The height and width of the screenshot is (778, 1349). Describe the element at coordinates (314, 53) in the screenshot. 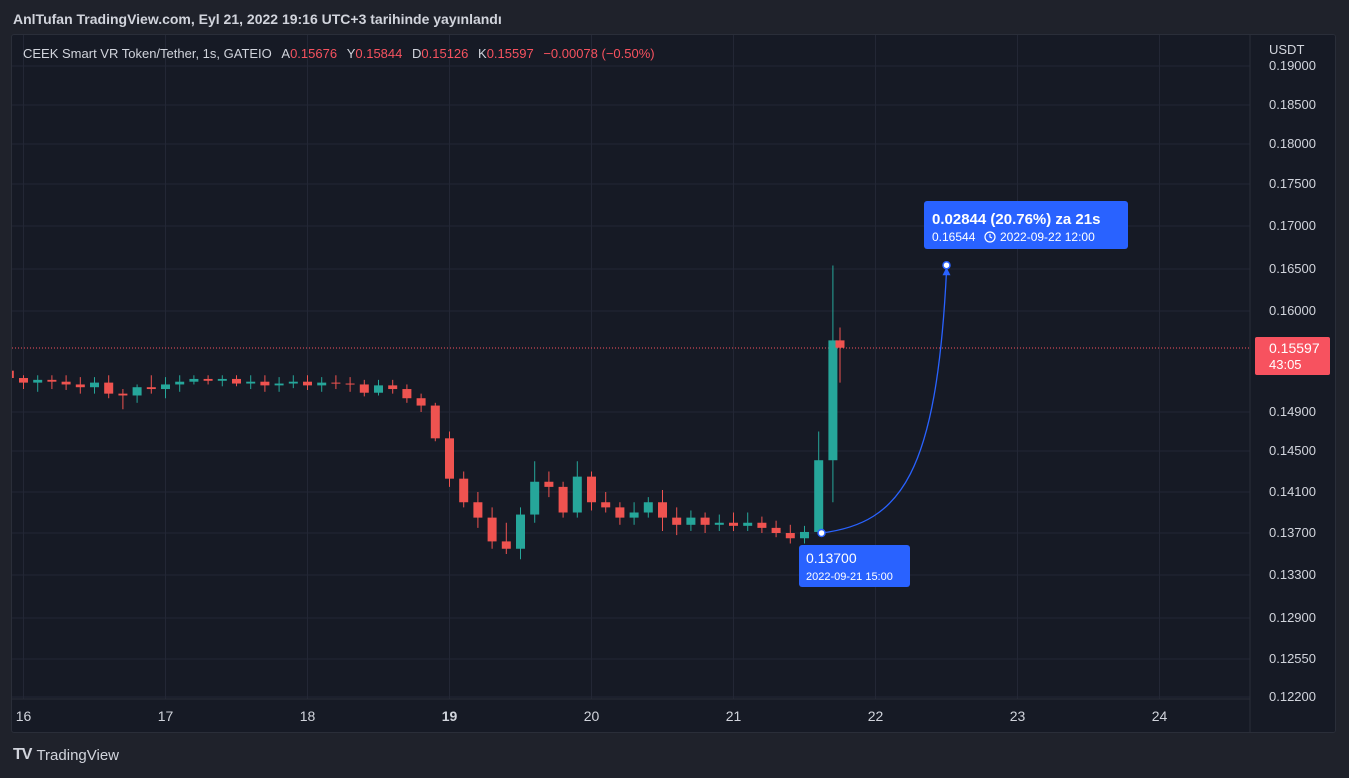

I see `open-value: 0.15676` at that location.